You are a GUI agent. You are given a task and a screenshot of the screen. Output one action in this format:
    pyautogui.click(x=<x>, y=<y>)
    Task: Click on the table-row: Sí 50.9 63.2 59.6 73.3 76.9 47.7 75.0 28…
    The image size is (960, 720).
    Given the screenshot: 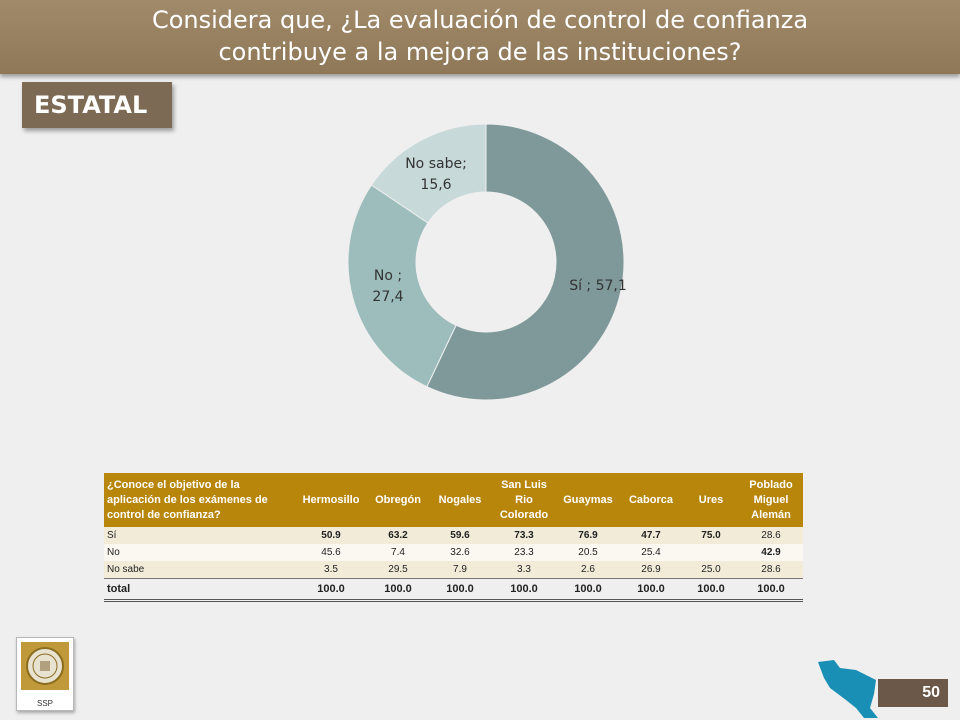 What is the action you would take?
    pyautogui.click(x=453, y=535)
    